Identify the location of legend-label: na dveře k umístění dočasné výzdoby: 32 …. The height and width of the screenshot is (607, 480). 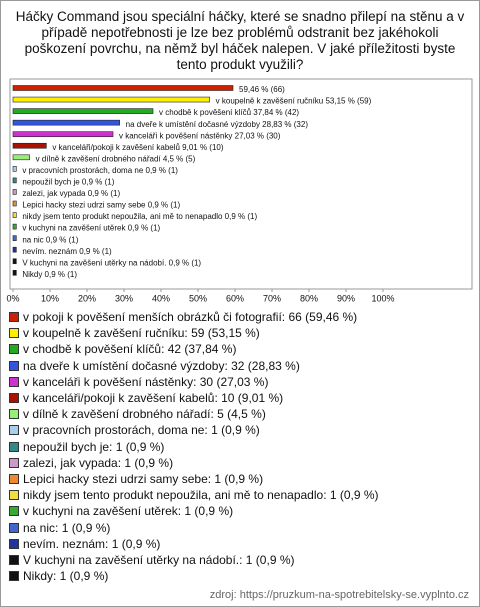
(161, 365).